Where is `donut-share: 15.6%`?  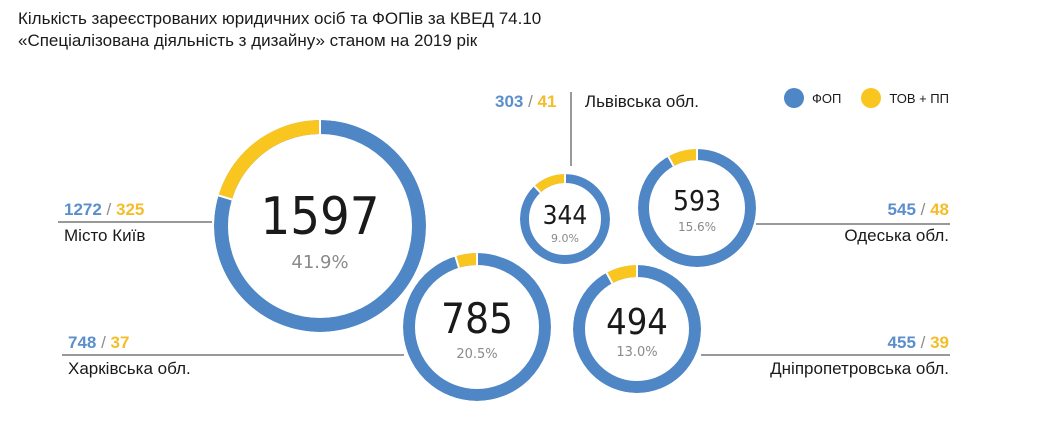 donut-share: 15.6% is located at coordinates (697, 227).